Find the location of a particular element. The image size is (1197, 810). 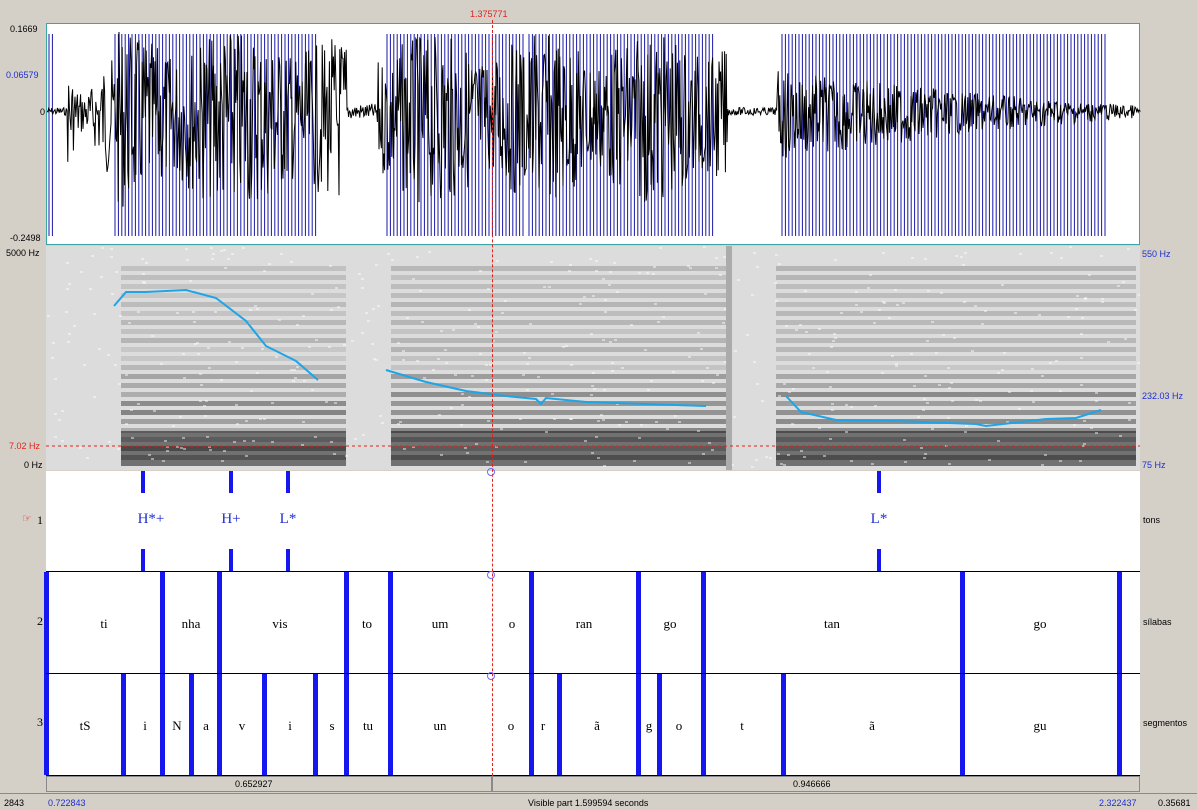

time-cursor is located at coordinates (492, 398).